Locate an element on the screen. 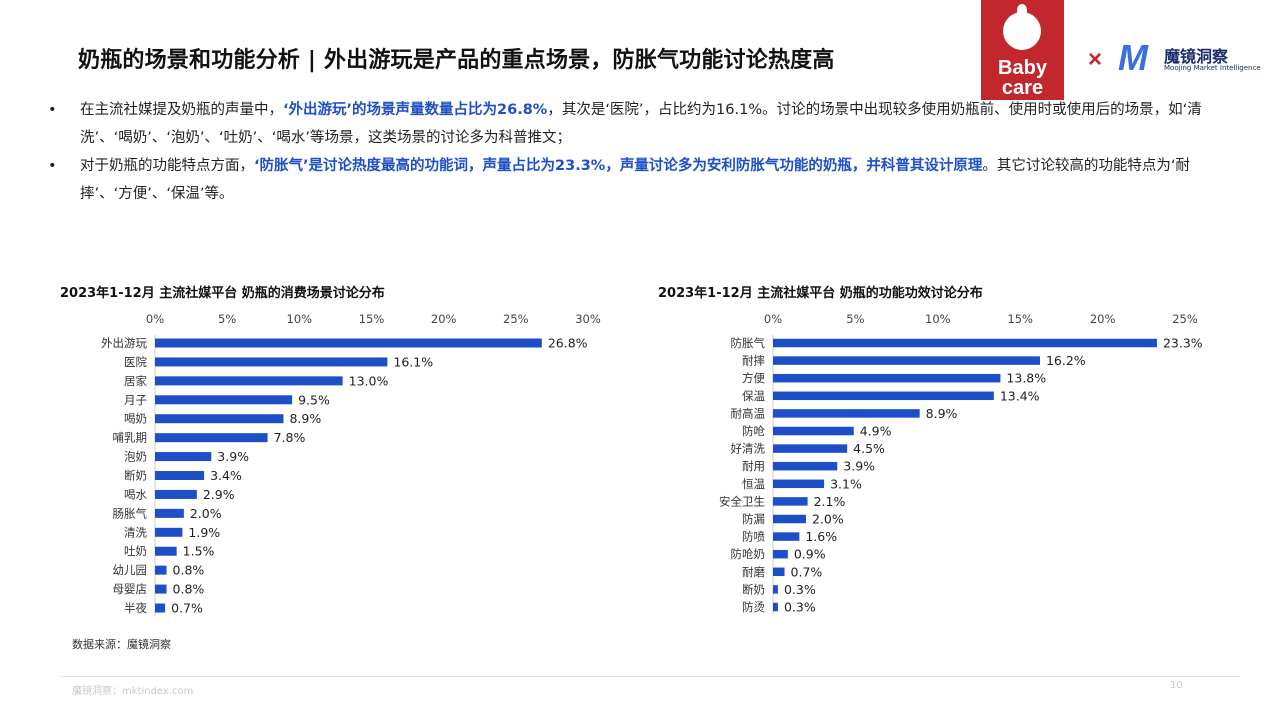 This screenshot has width=1280, height=720. scene-x-tick-label: 0% is located at coordinates (155, 319).